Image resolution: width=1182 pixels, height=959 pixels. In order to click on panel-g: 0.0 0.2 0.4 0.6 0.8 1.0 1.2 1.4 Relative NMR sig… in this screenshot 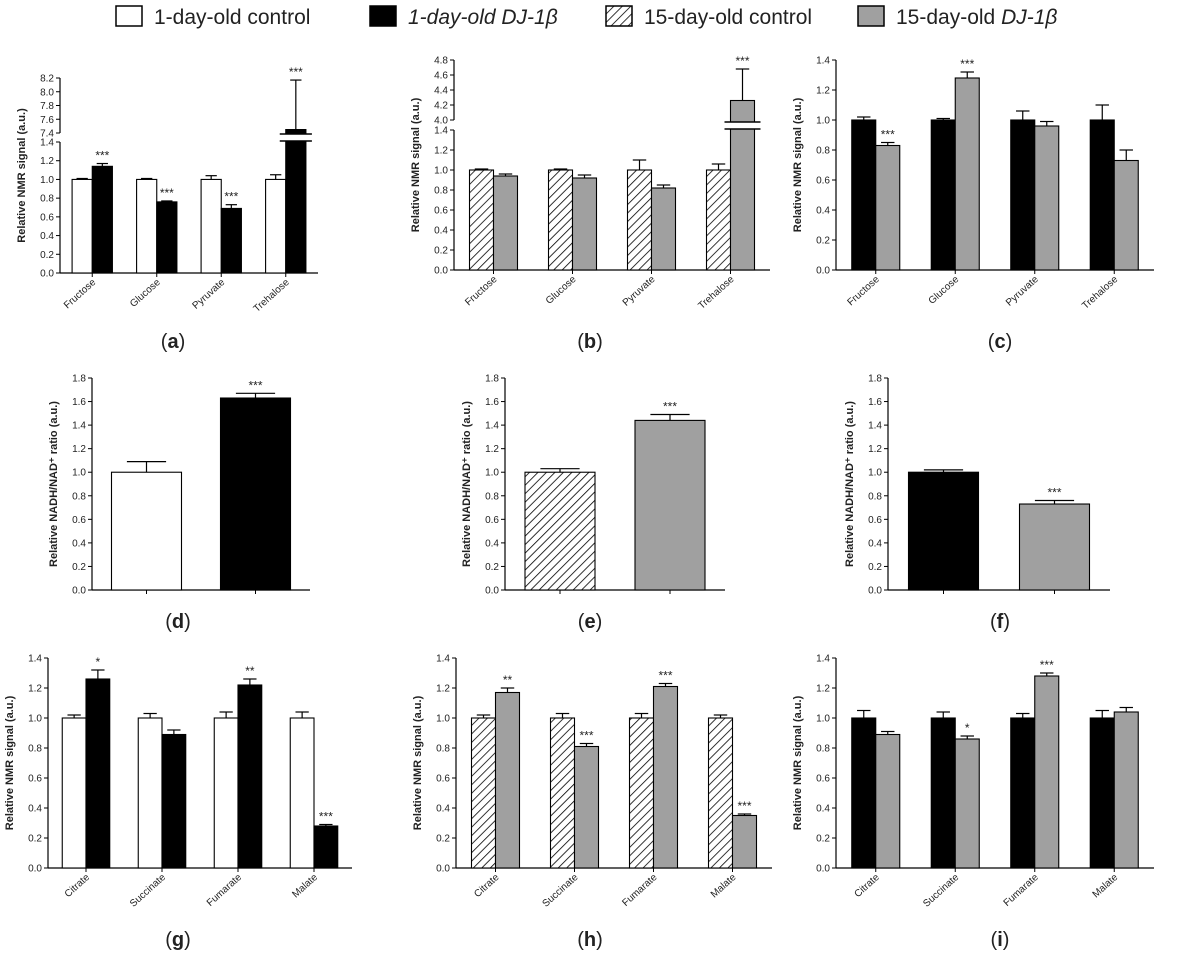, I will do `click(178, 802)`.